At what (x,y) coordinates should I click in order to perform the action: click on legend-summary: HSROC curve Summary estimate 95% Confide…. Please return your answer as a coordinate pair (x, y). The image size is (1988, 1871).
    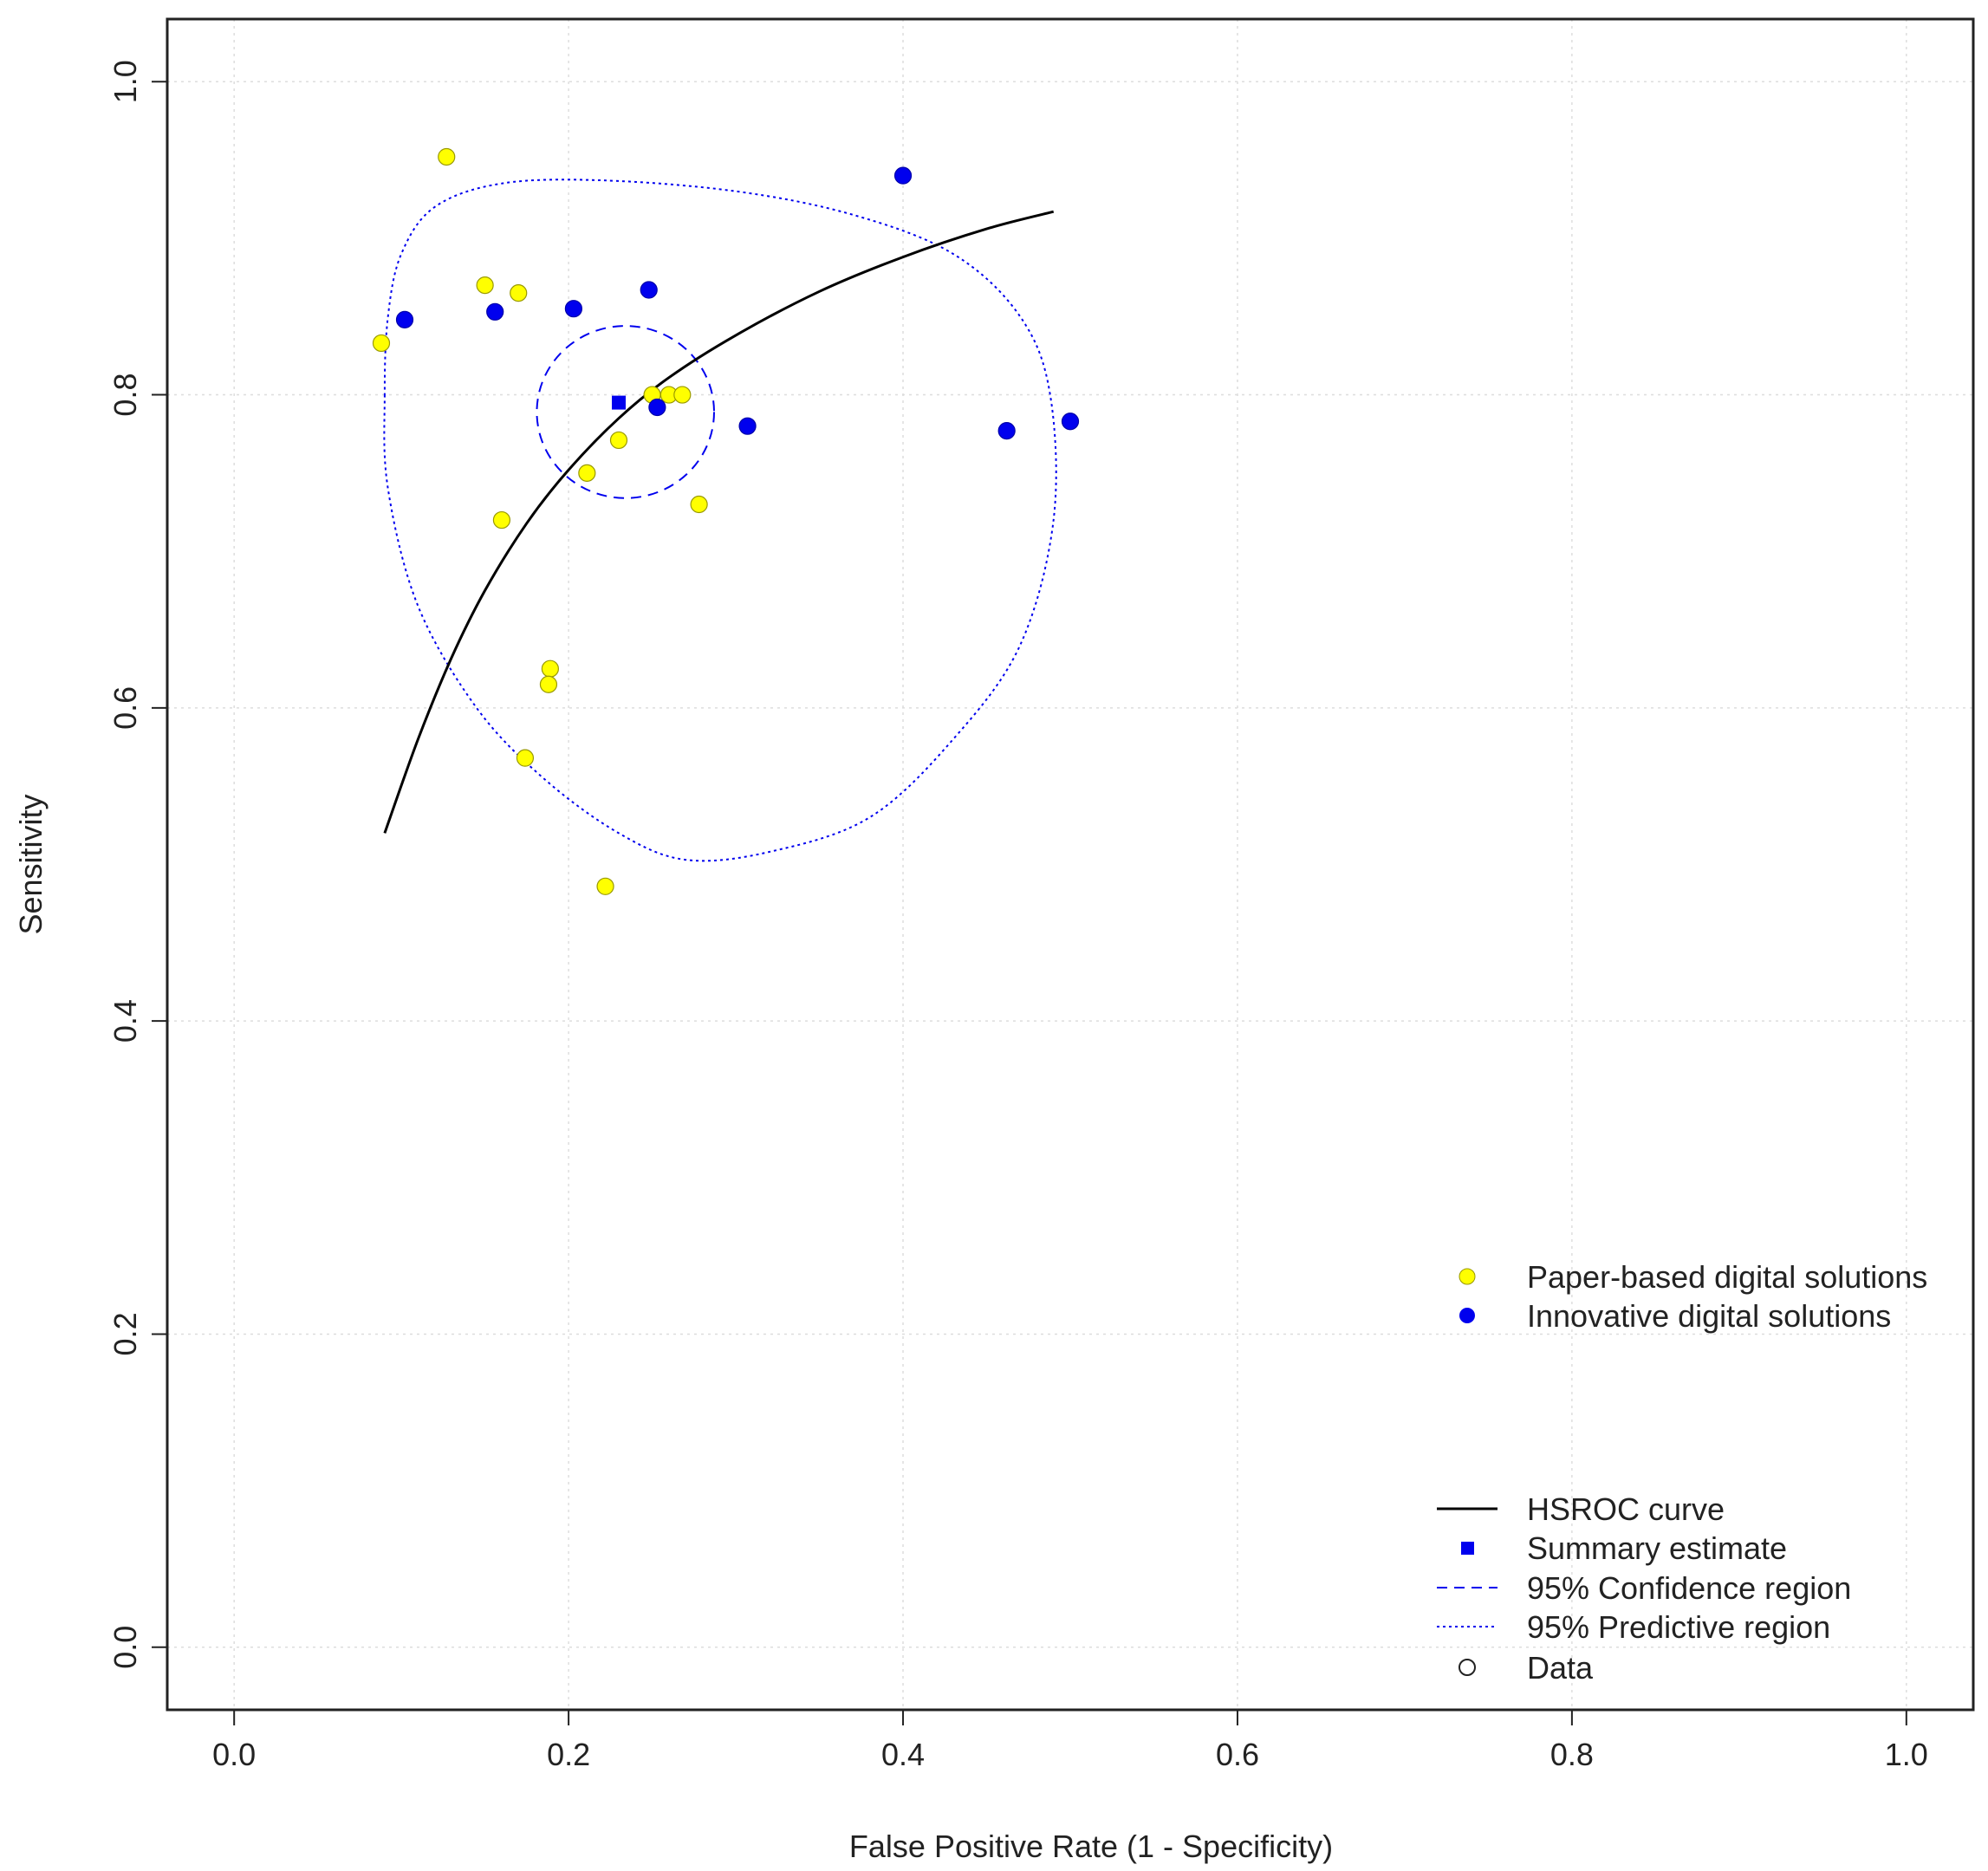
    Looking at the image, I should click on (1644, 1588).